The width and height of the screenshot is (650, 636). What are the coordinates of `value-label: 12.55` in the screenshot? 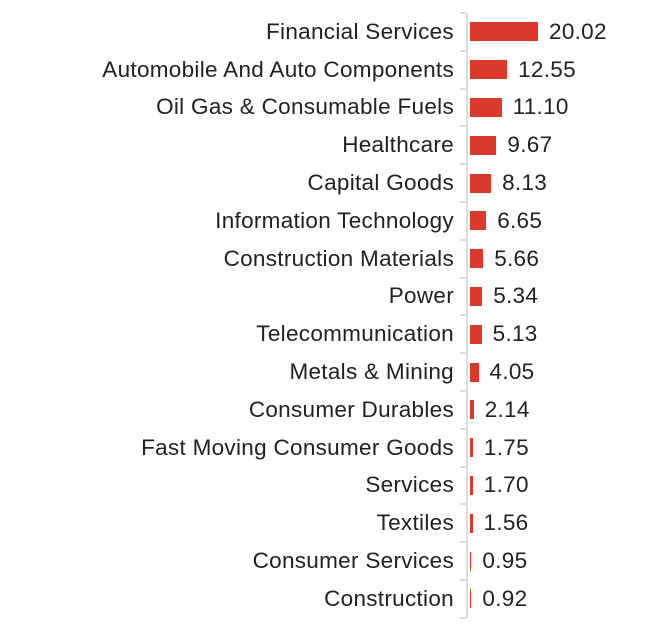 It's located at (547, 69).